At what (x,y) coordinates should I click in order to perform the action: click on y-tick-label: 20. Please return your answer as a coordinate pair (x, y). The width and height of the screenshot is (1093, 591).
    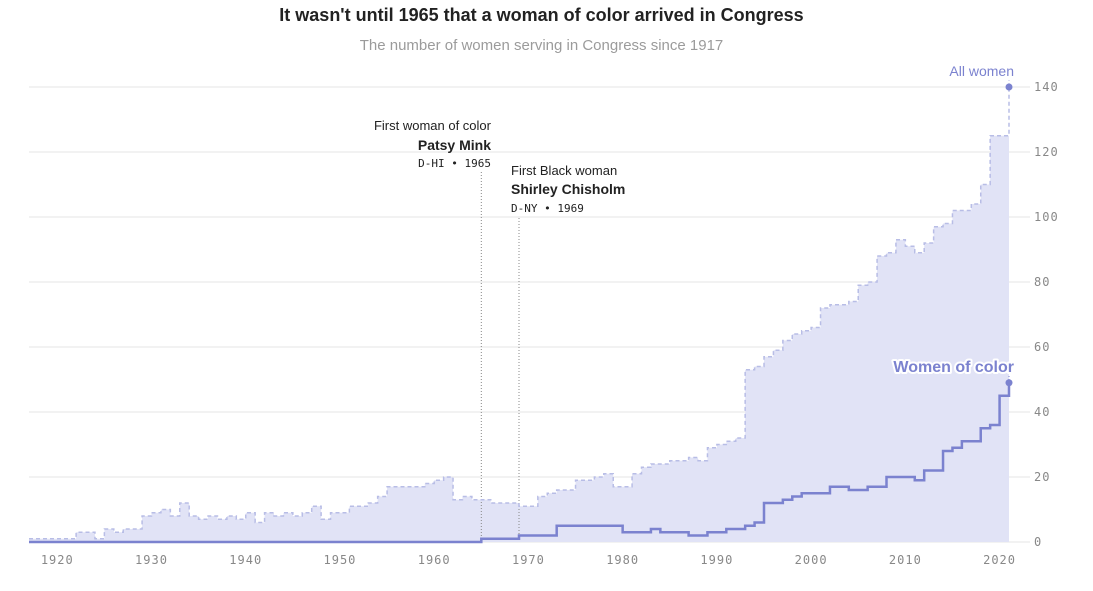
    Looking at the image, I should click on (1042, 477).